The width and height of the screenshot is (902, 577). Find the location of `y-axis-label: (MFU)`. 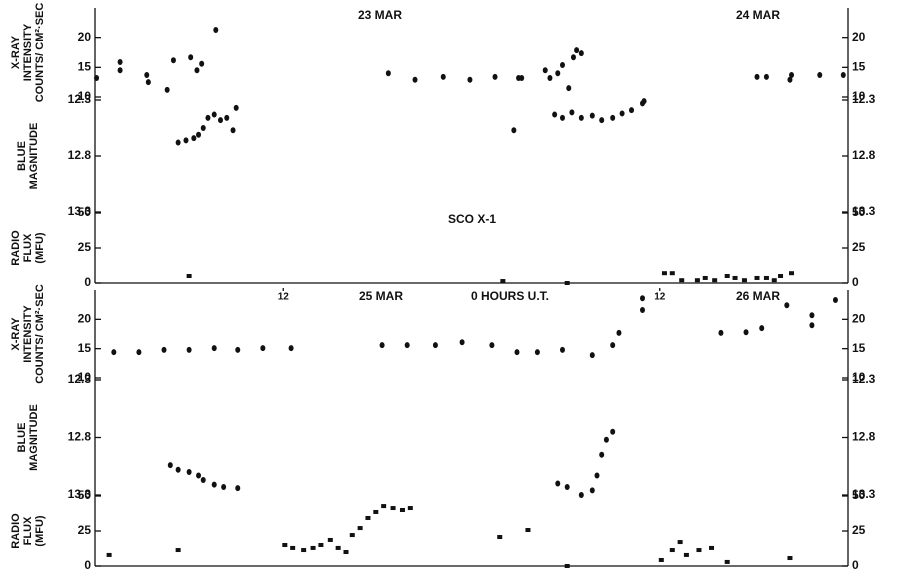

y-axis-label: (MFU) is located at coordinates (40, 530).